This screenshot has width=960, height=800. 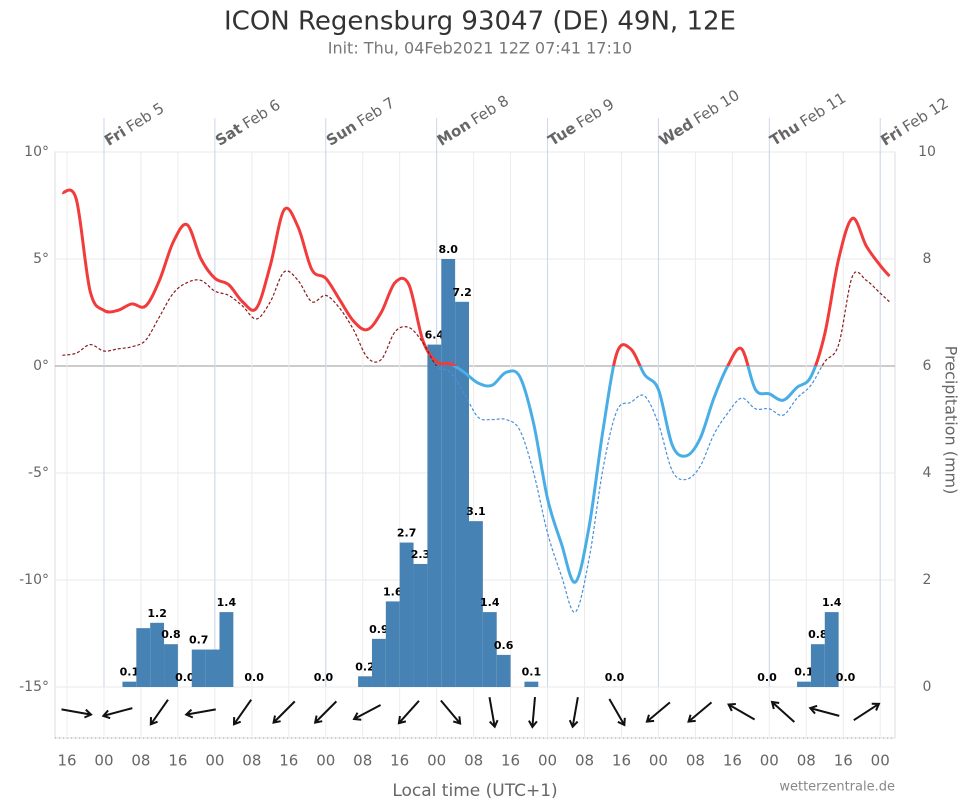 What do you see at coordinates (38, 473) in the screenshot?
I see `y-tick-label: -5°` at bounding box center [38, 473].